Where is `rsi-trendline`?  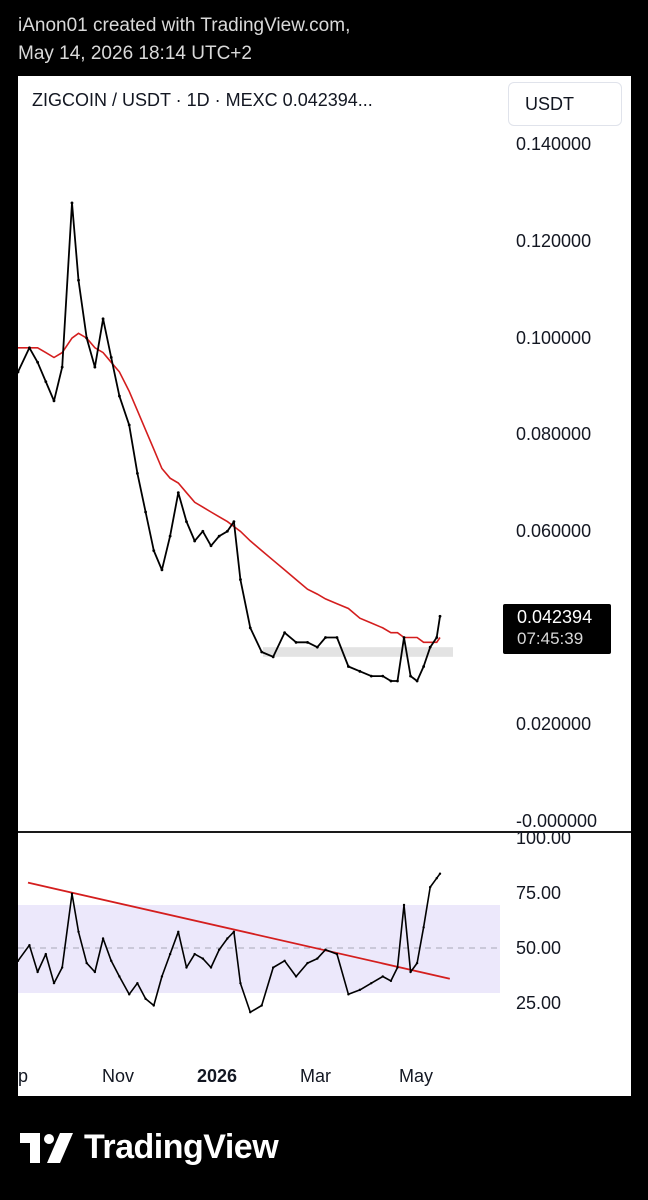
rsi-trendline is located at coordinates (239, 930).